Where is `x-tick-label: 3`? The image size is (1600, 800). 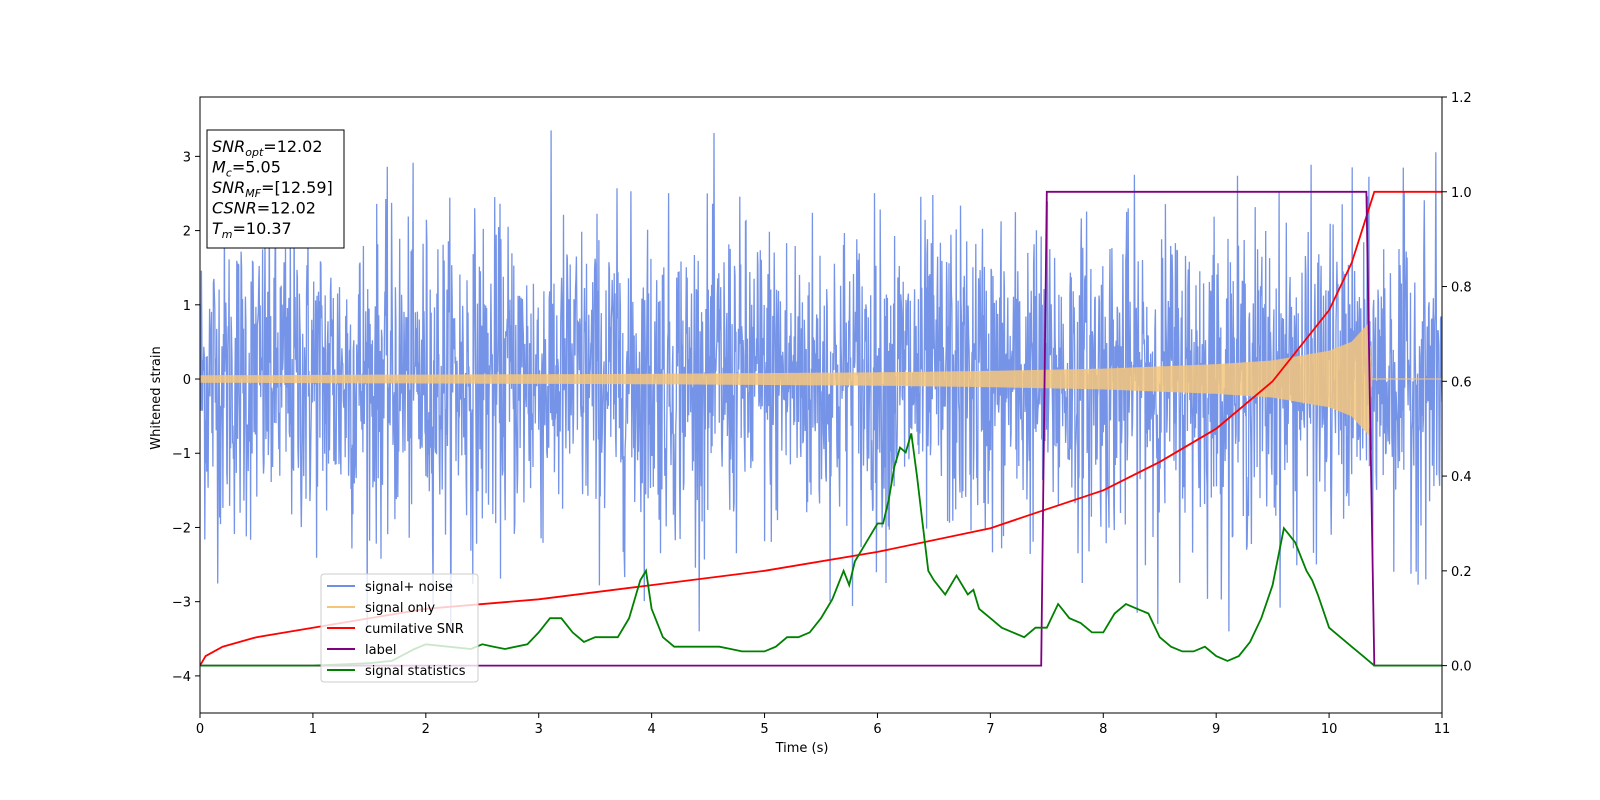 x-tick-label: 3 is located at coordinates (539, 729).